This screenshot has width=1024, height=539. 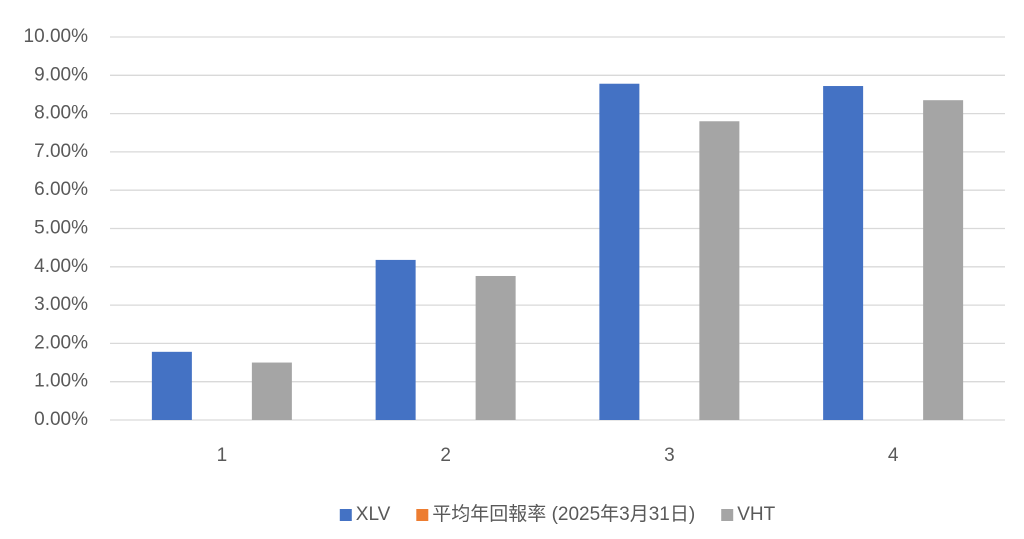 I want to click on y-tick-label: 0.00%, so click(x=61, y=419).